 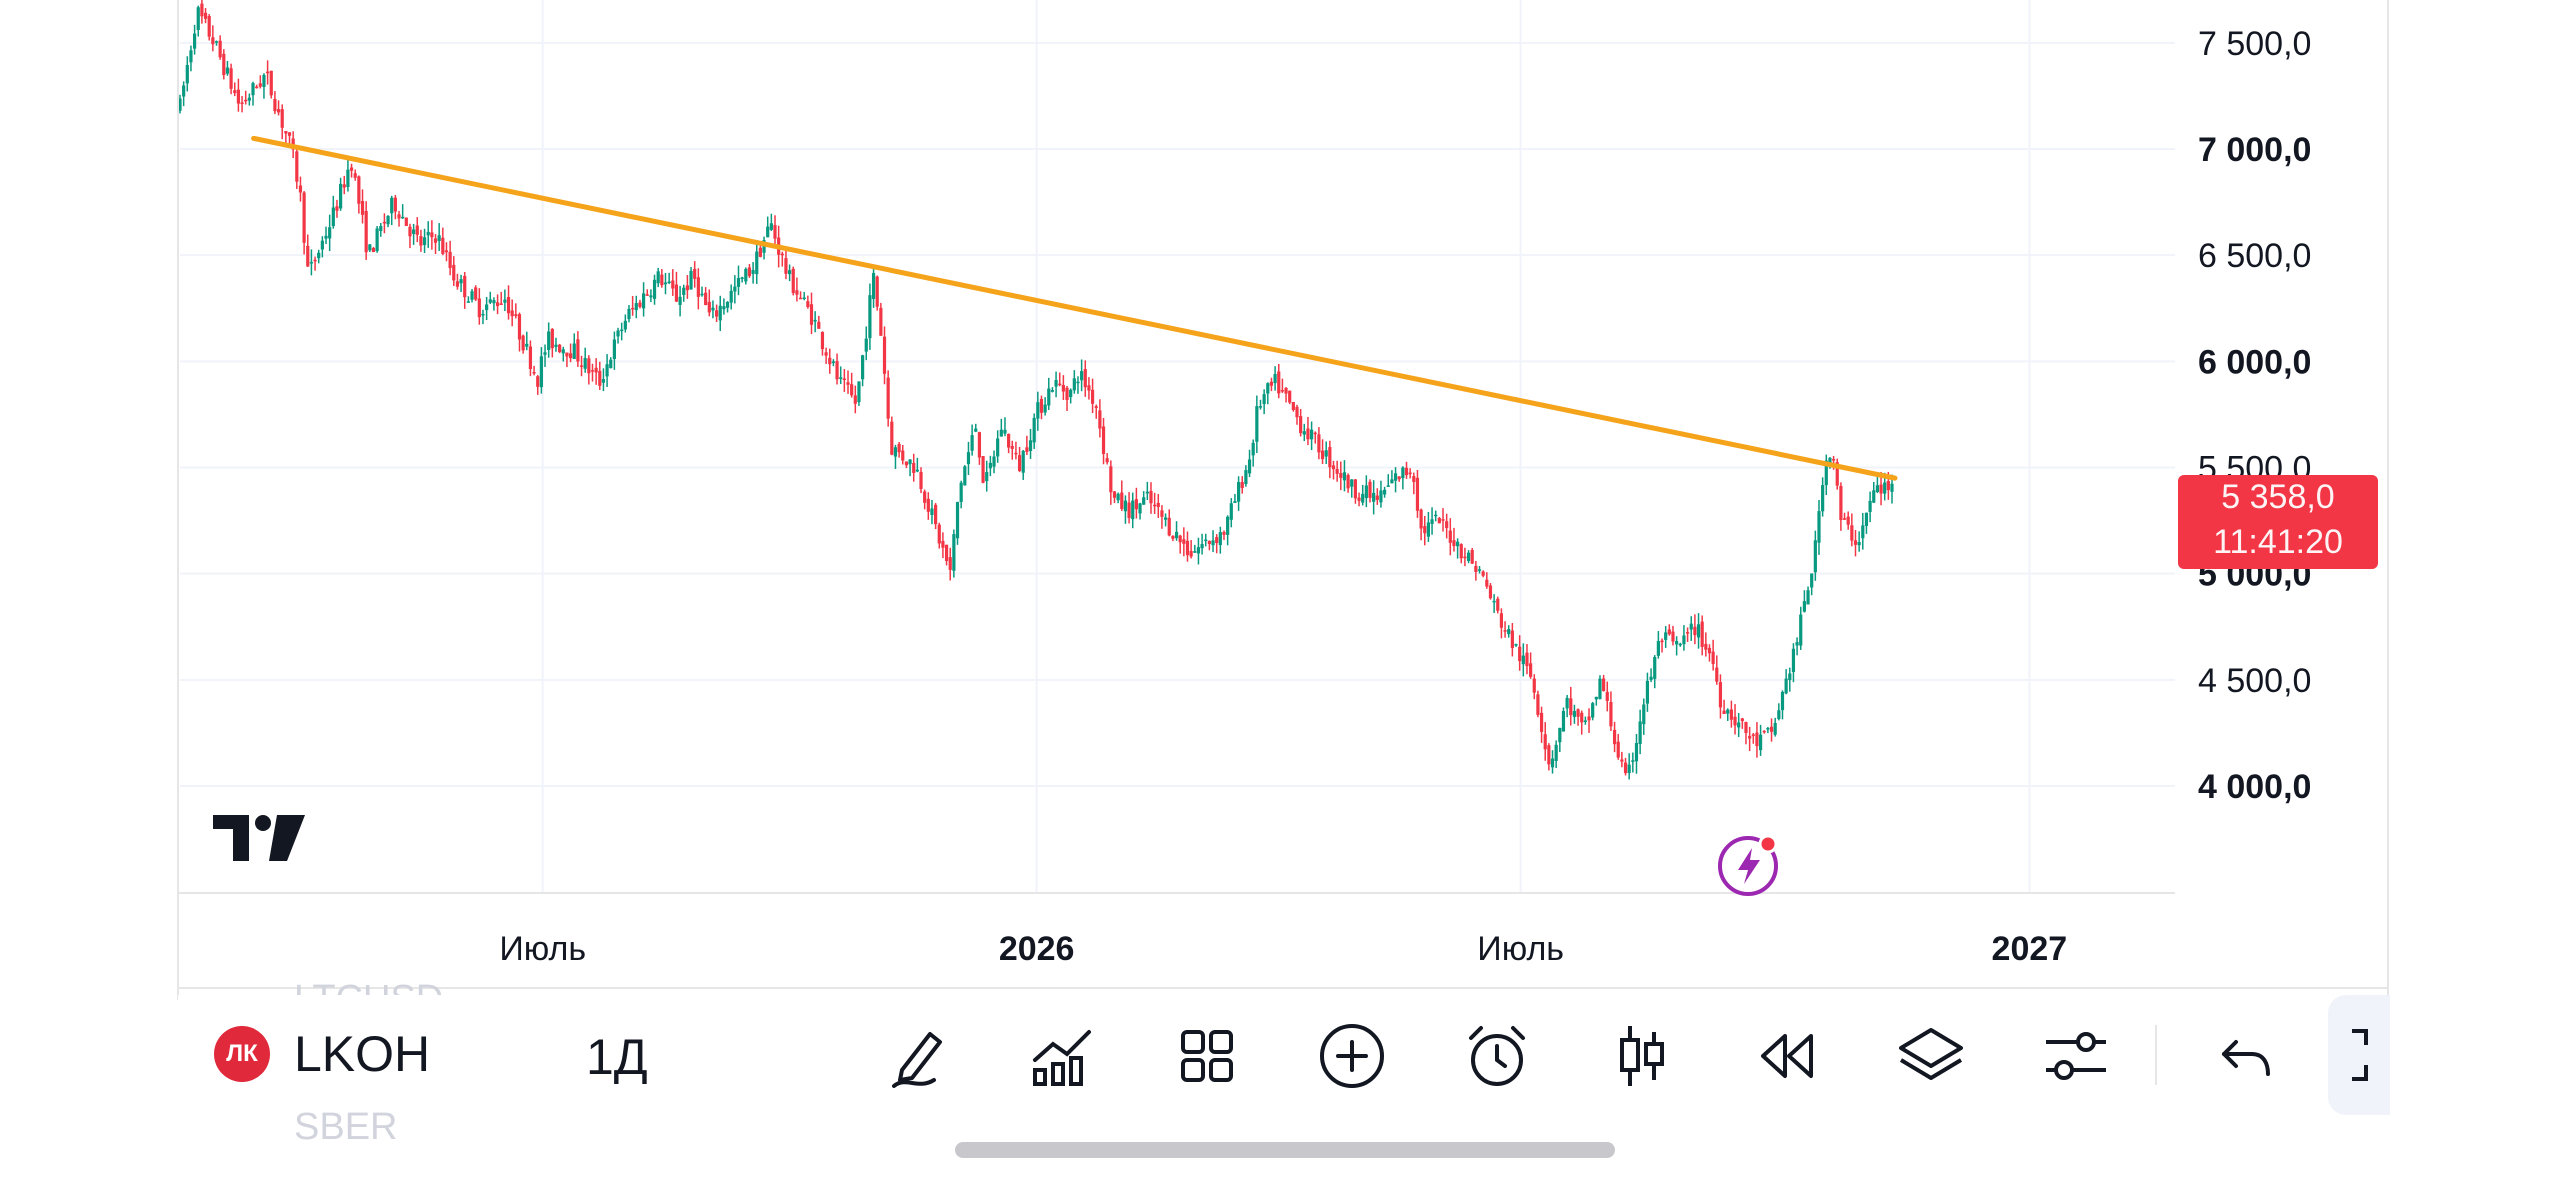 I want to click on tradingview-logo-icon, so click(x=259, y=838).